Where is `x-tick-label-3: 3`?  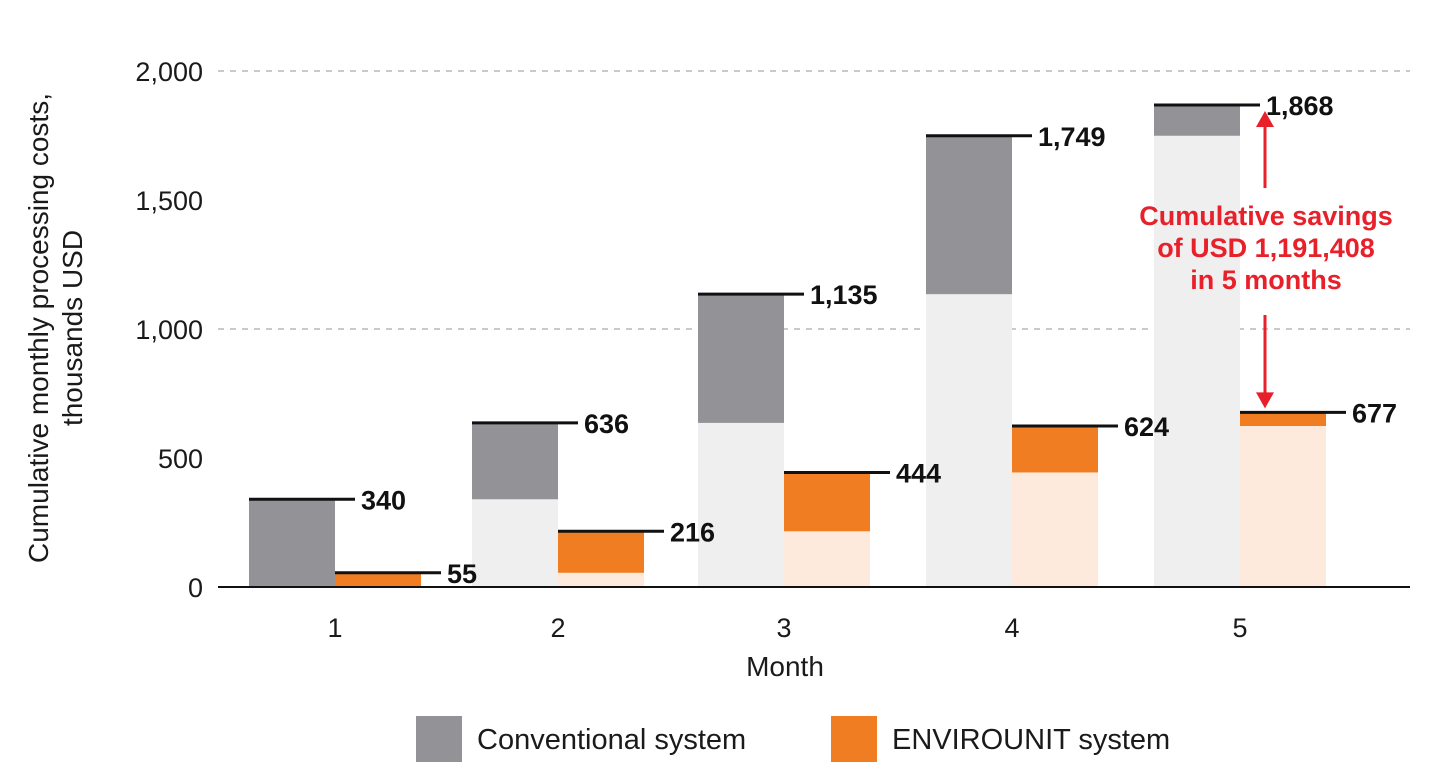 x-tick-label-3: 3 is located at coordinates (783, 628).